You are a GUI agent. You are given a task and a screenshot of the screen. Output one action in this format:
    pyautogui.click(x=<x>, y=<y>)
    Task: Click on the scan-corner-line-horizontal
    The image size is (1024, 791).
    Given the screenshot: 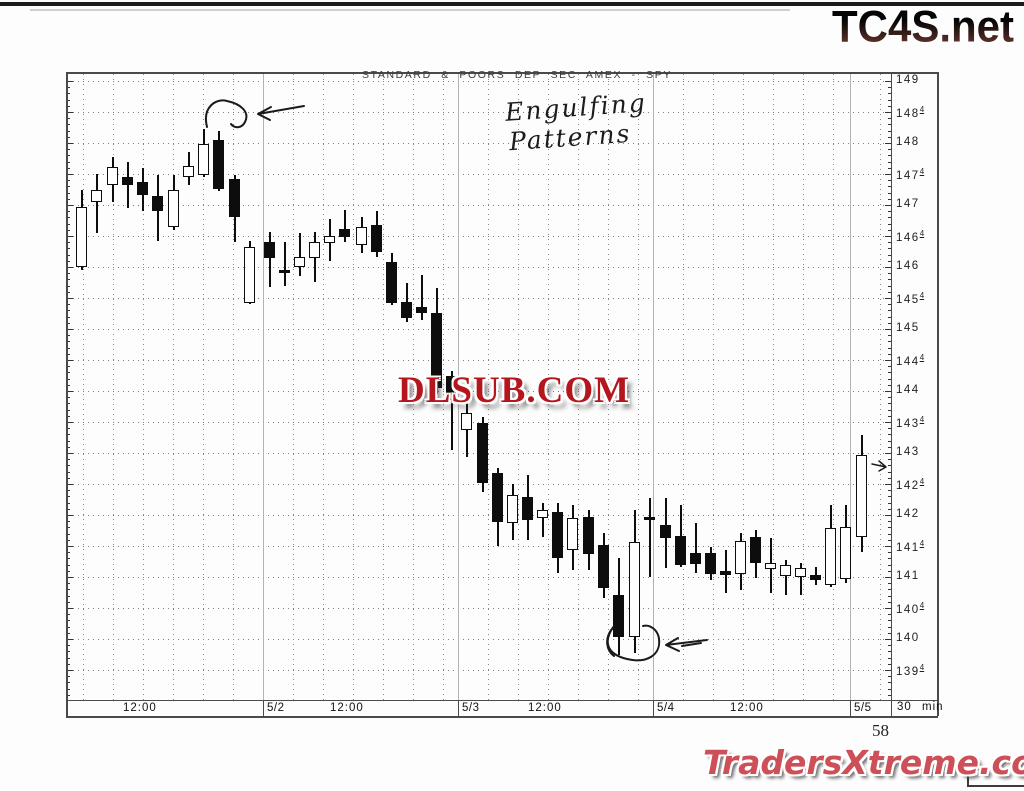 What is the action you would take?
    pyautogui.click(x=995, y=786)
    